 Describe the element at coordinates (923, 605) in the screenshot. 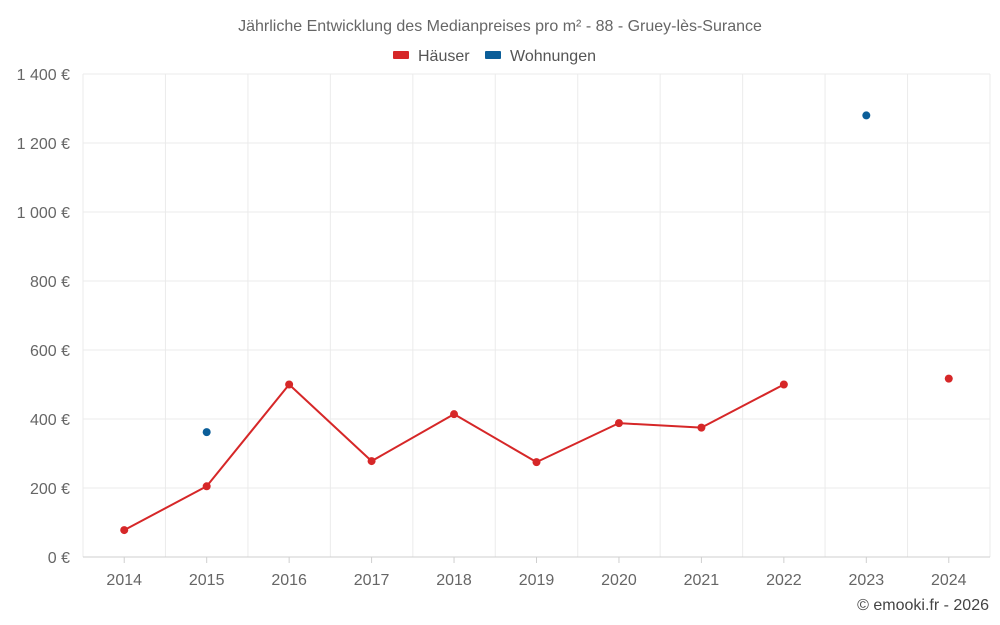

I see `credit-text: © emooki.fr - 2026` at that location.